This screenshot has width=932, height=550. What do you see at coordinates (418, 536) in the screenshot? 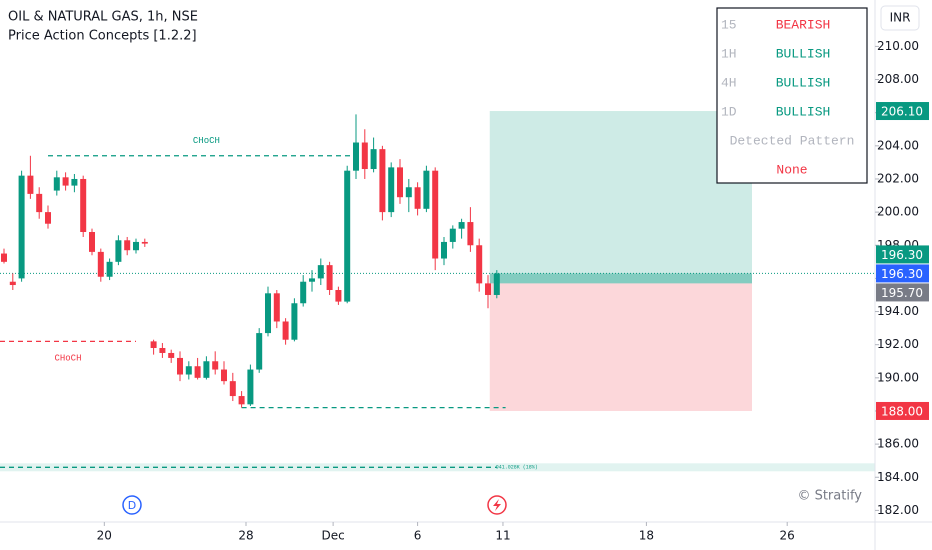
I see `x-tick-label: 6` at bounding box center [418, 536].